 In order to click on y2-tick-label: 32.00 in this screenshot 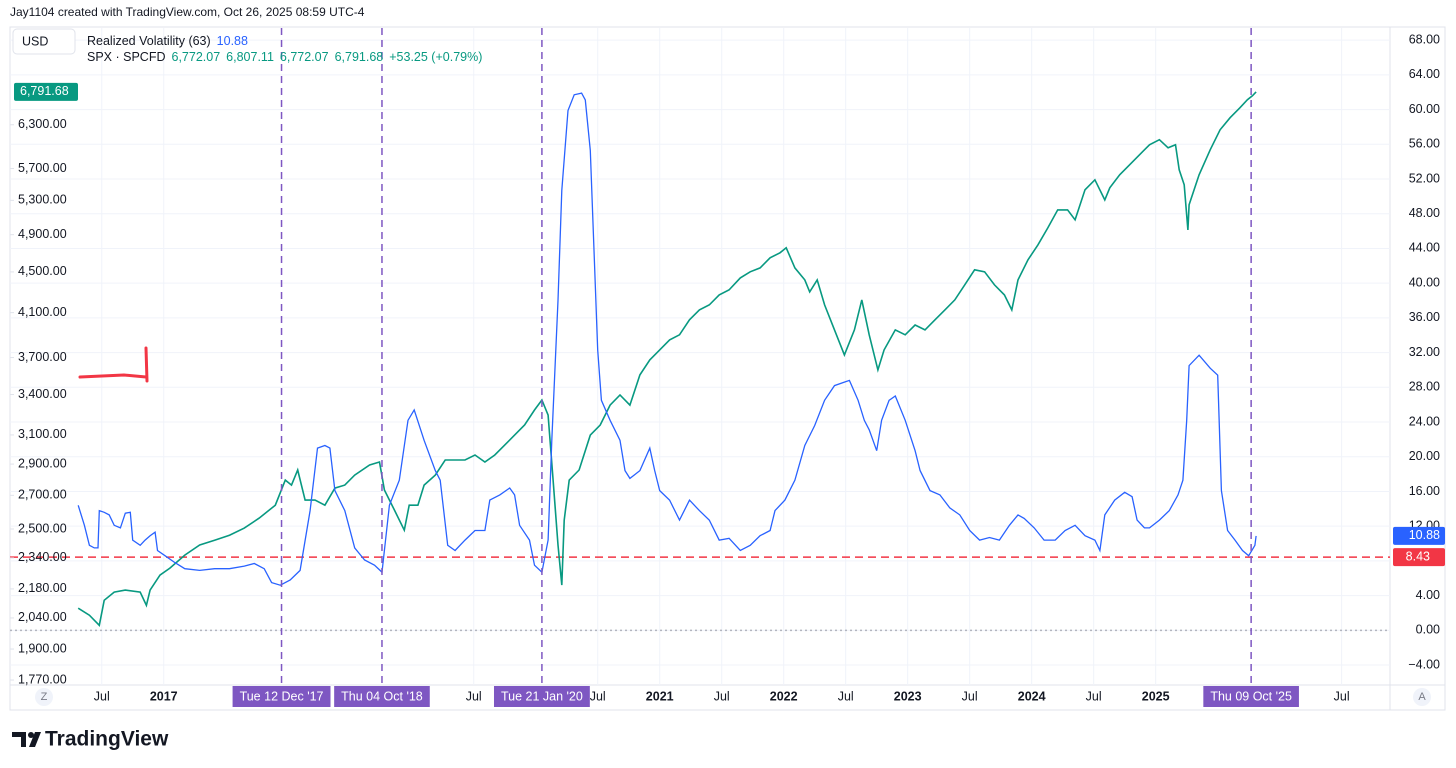, I will do `click(1424, 352)`.